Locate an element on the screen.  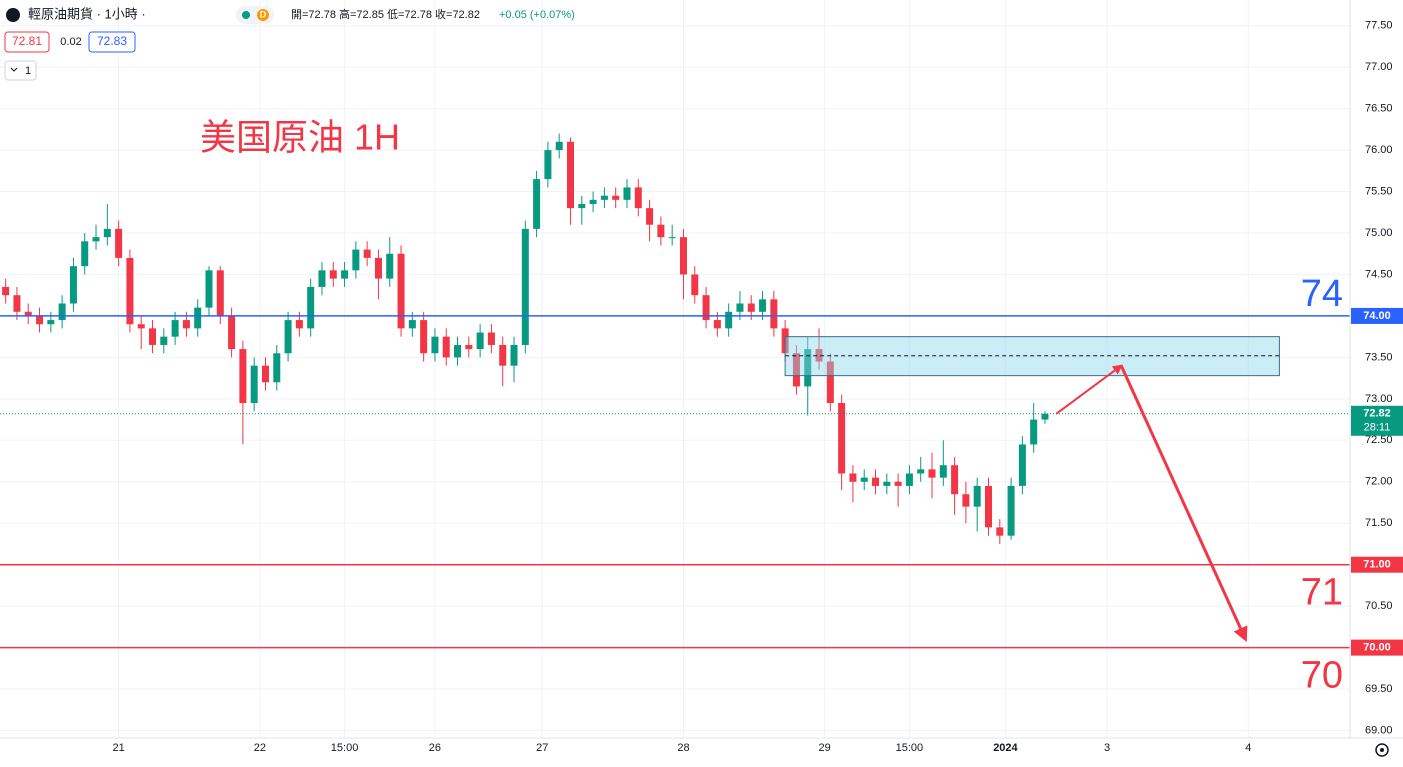
y-tick-label: 71.50 is located at coordinates (1379, 523).